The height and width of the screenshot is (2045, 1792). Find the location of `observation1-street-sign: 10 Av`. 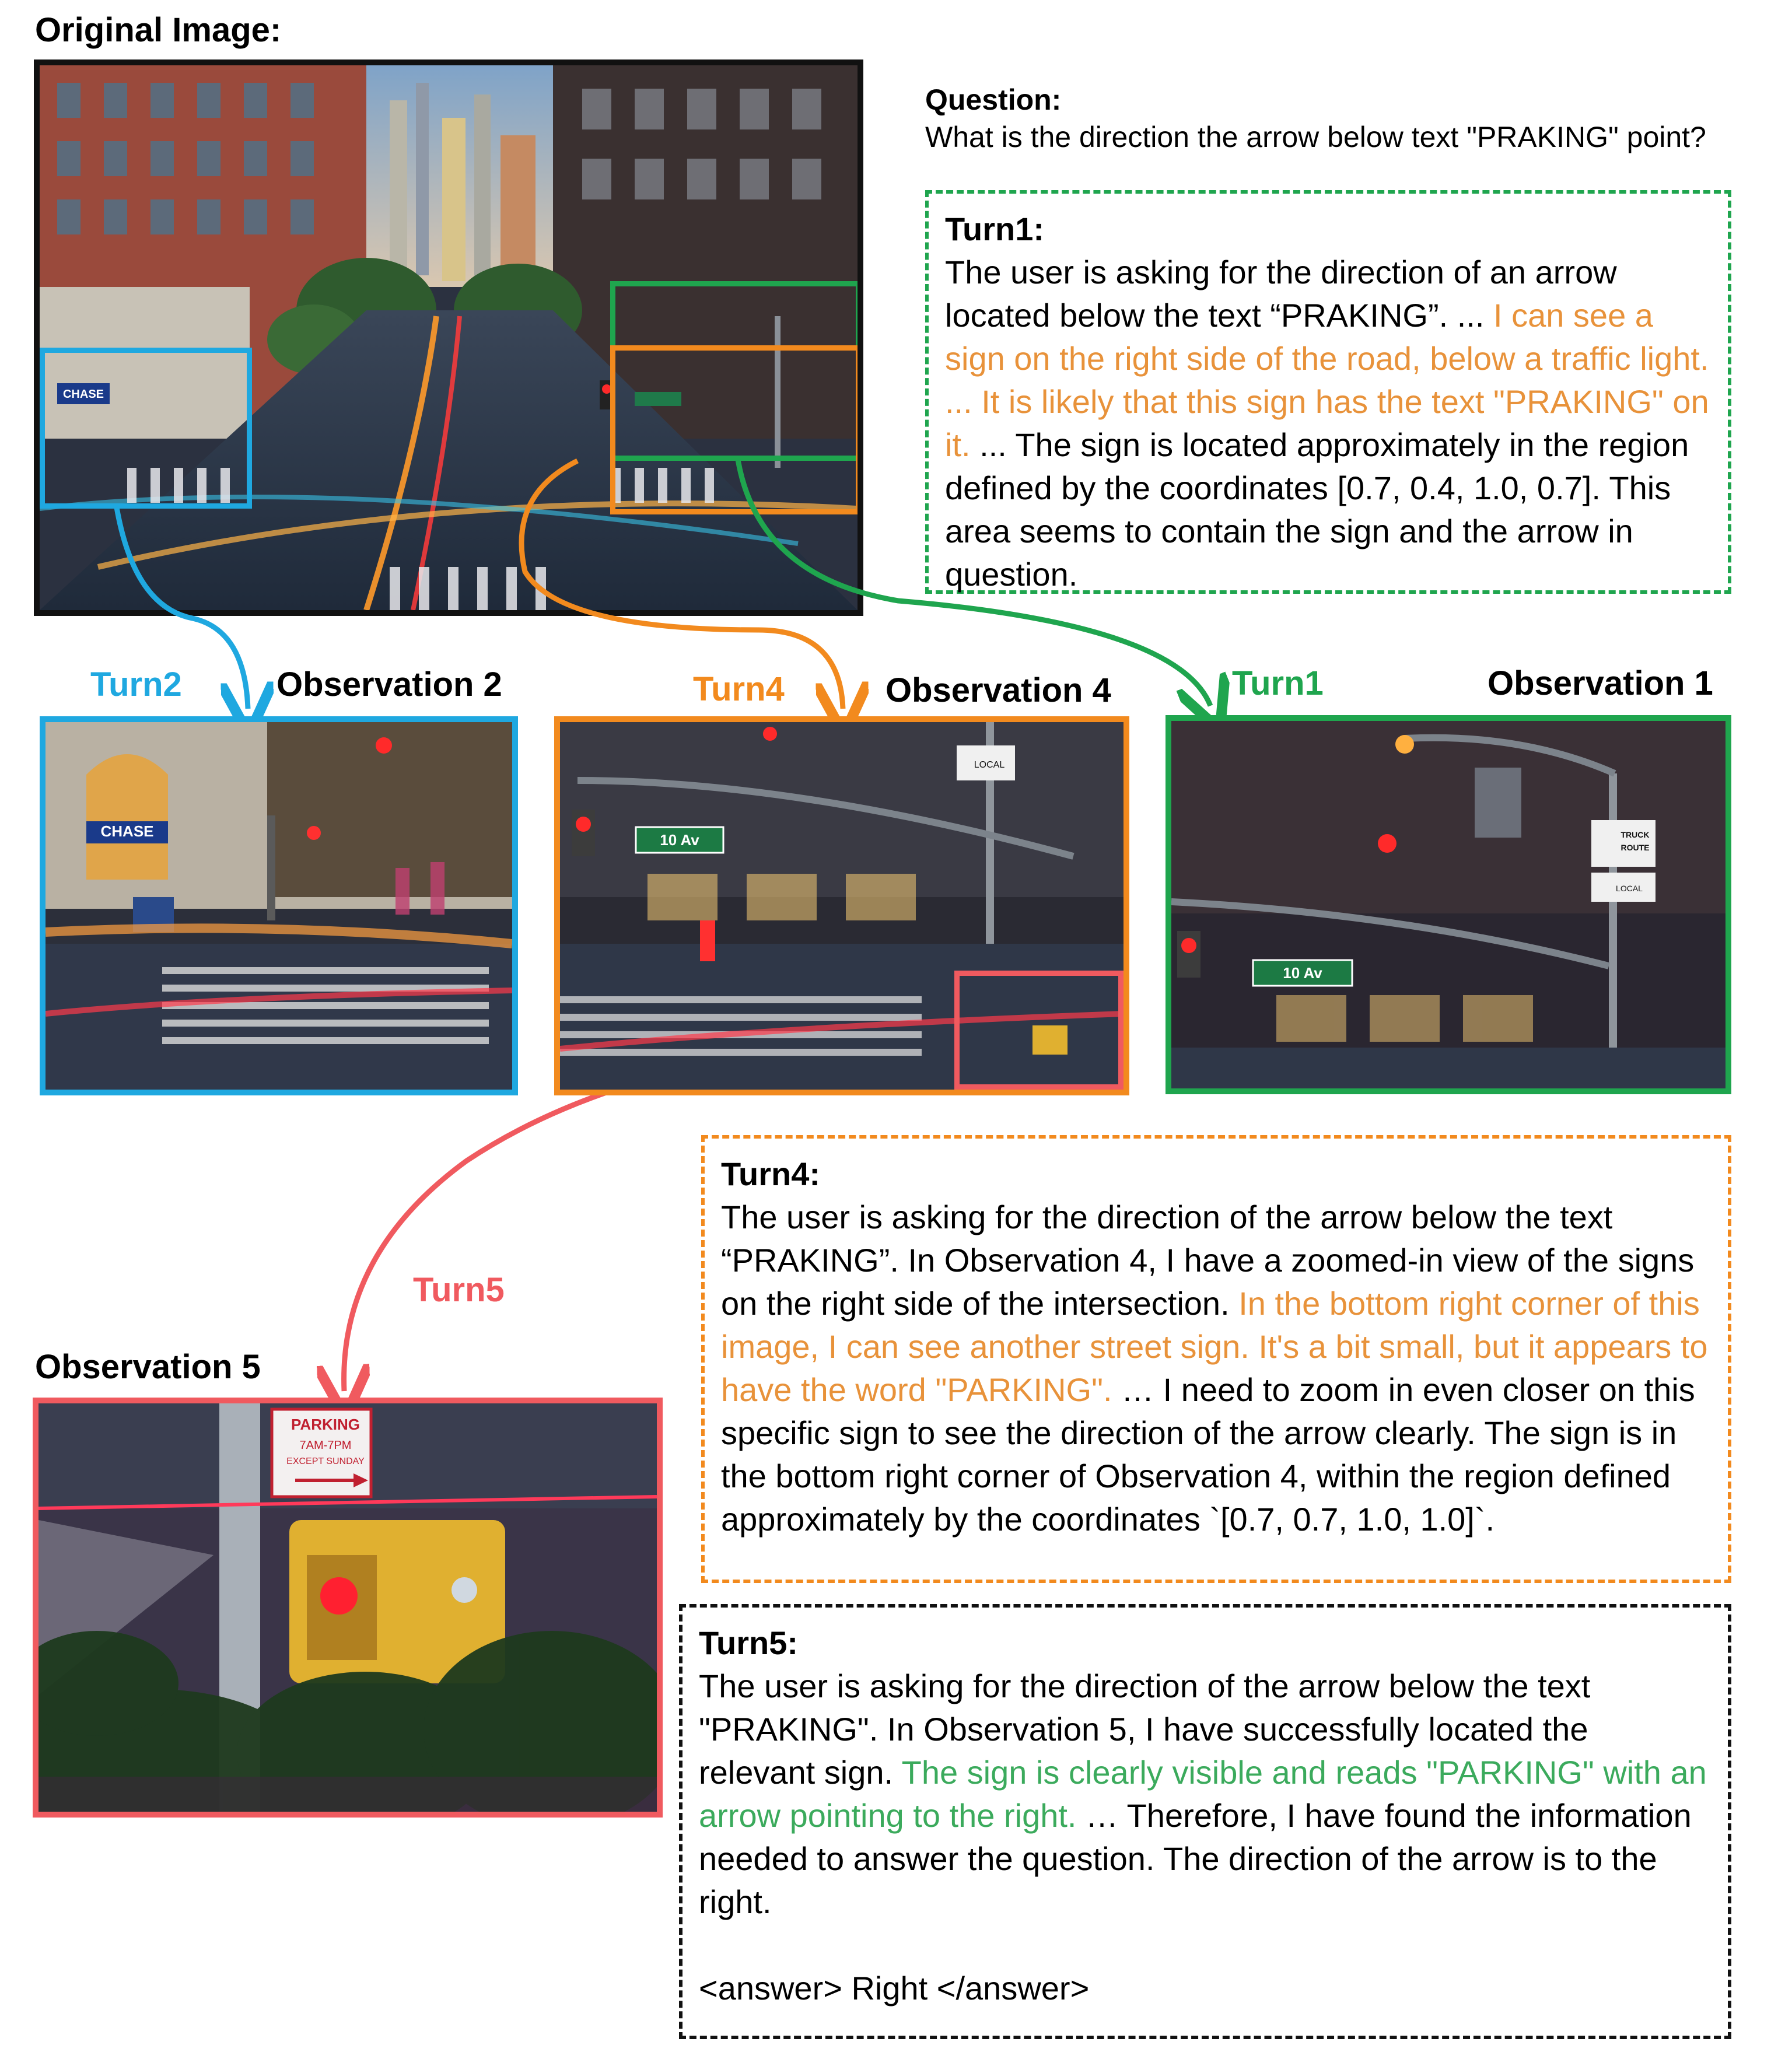

observation1-street-sign: 10 Av is located at coordinates (1302, 973).